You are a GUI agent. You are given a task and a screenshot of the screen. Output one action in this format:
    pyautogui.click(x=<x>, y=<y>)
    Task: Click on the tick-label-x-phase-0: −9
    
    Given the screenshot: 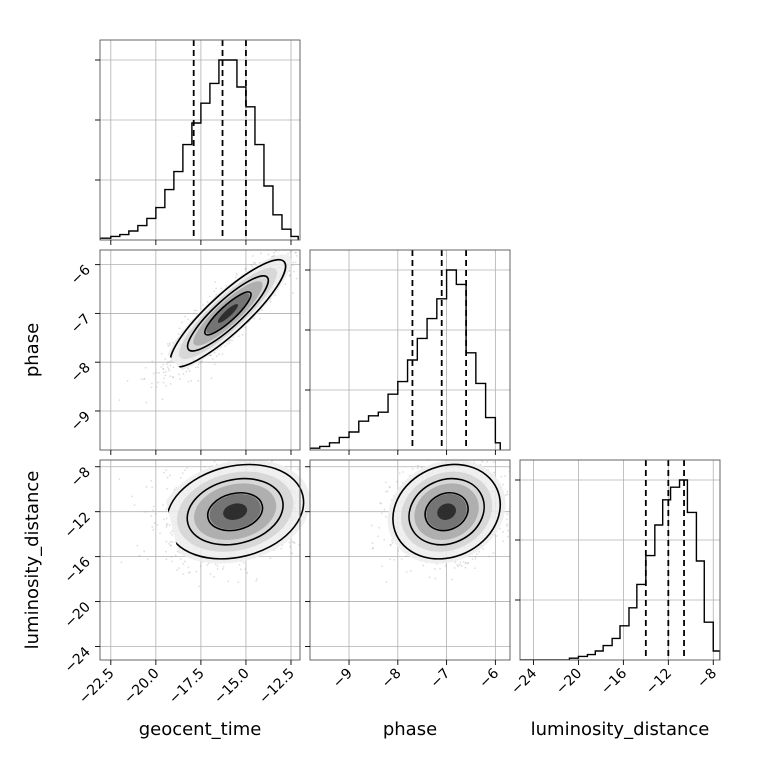 What is the action you would take?
    pyautogui.click(x=343, y=679)
    